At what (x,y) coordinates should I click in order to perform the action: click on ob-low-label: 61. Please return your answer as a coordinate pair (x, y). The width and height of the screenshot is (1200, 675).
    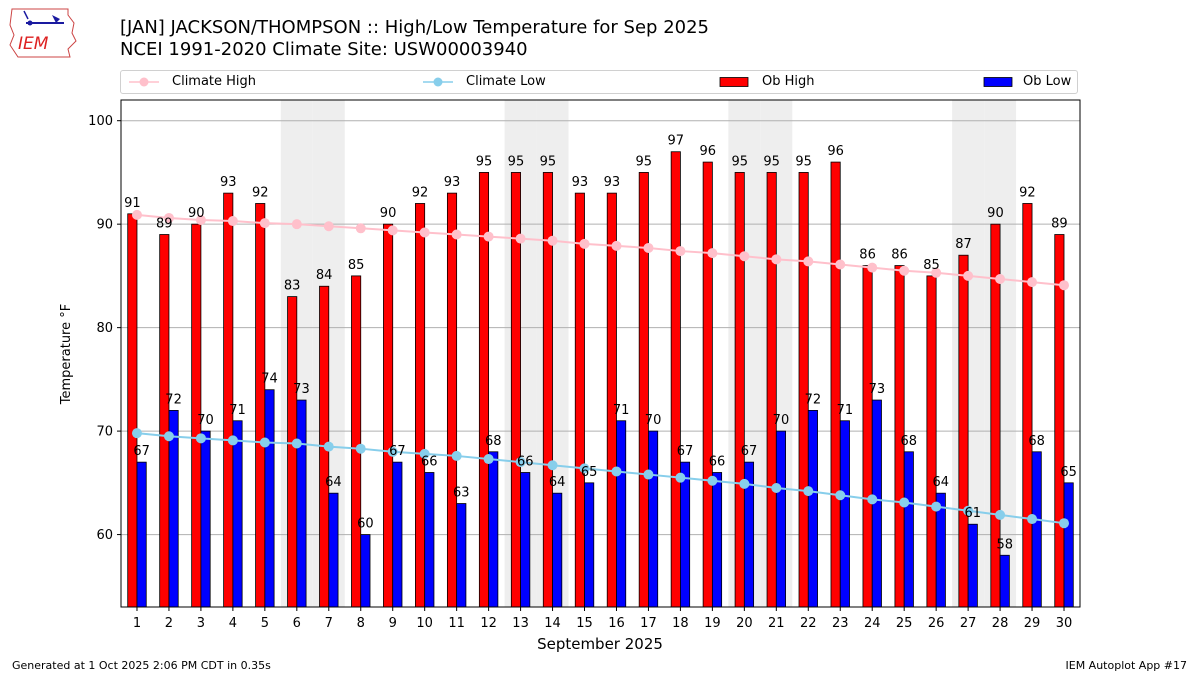
    Looking at the image, I should click on (972, 513).